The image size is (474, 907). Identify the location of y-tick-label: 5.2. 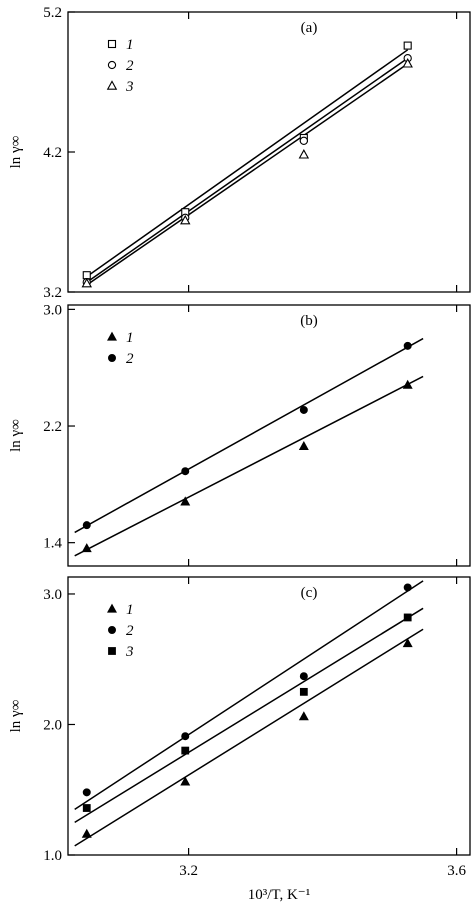
(52, 13).